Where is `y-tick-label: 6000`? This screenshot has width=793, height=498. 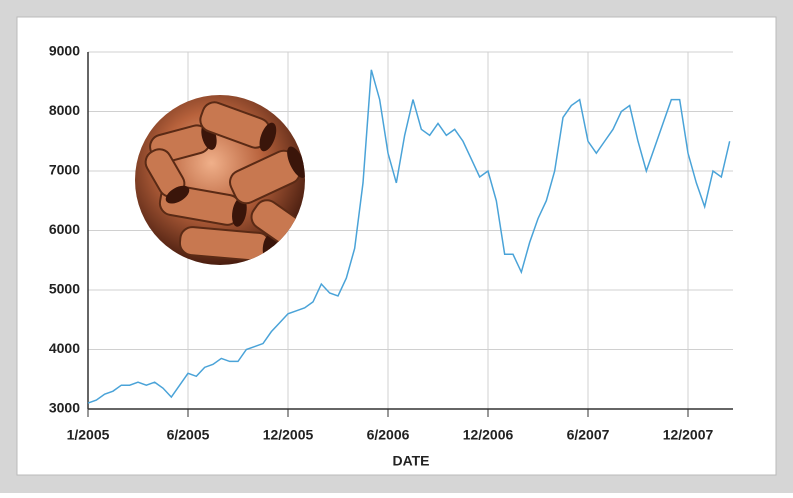
y-tick-label: 6000 is located at coordinates (64, 229).